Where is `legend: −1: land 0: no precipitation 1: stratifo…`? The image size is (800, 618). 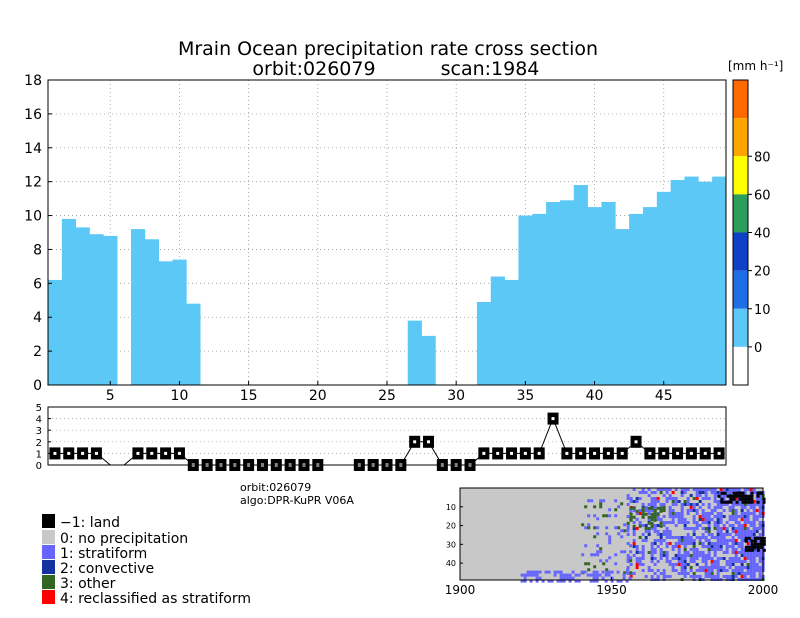 legend: −1: land 0: no precipitation 1: stratifo… is located at coordinates (146, 560).